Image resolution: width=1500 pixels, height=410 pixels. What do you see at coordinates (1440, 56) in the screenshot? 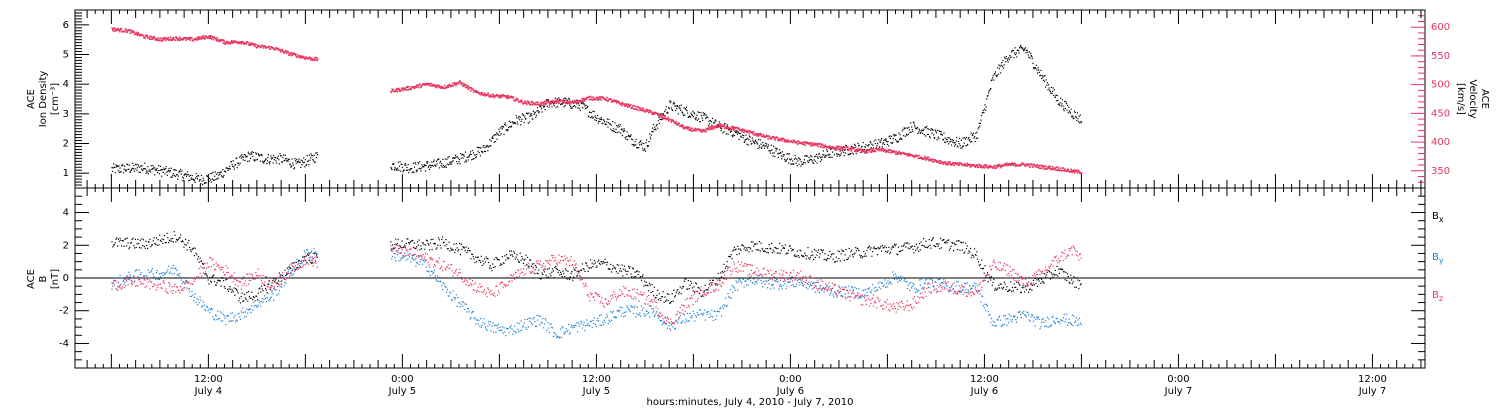
I see `velocity-tick-label: 550` at bounding box center [1440, 56].